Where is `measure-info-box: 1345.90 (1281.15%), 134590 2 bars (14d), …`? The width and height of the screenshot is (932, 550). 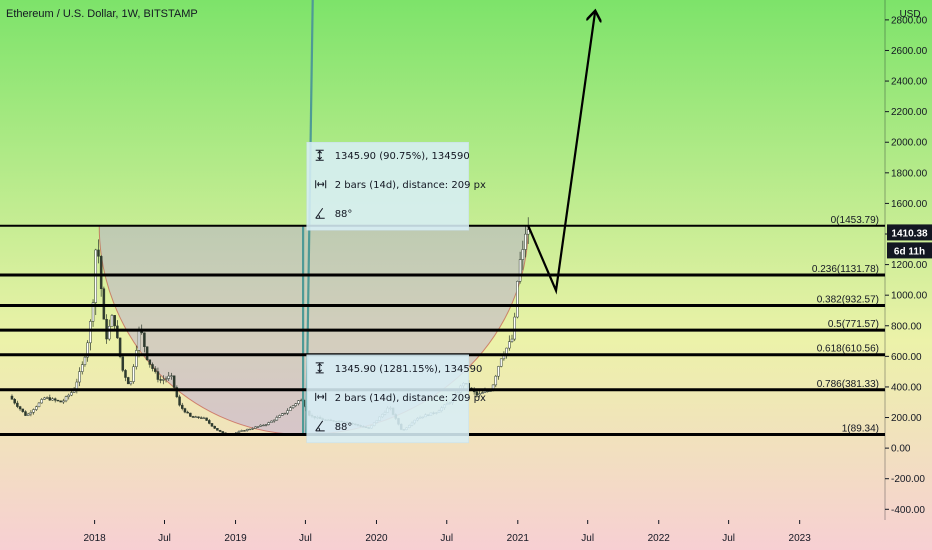 measure-info-box: 1345.90 (1281.15%), 134590 2 bars (14d), … is located at coordinates (396, 399).